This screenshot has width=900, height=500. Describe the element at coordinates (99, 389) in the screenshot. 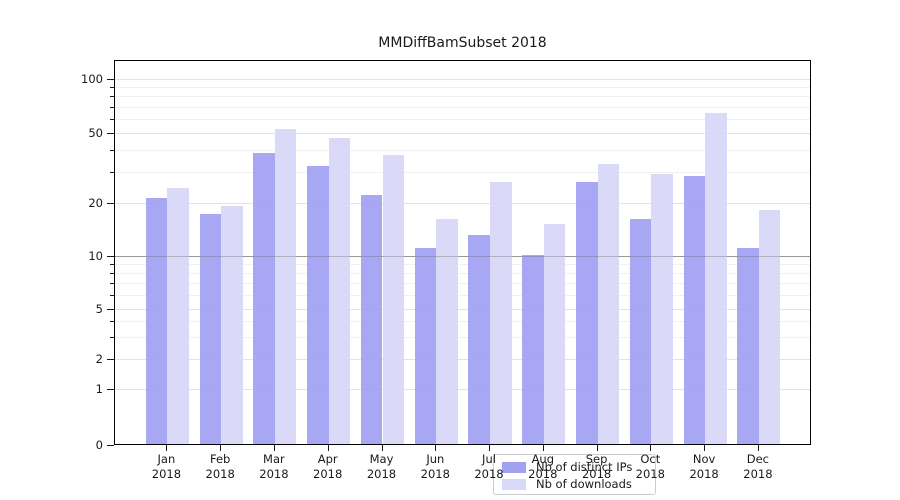

I see `y-tick-label-1: 1` at that location.